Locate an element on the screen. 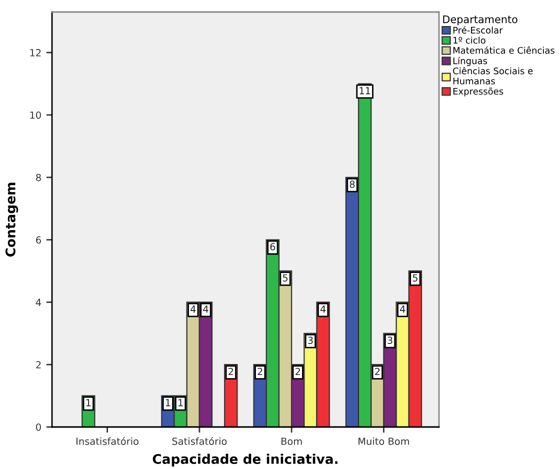  y-tick-label: 12 is located at coordinates (35, 52).